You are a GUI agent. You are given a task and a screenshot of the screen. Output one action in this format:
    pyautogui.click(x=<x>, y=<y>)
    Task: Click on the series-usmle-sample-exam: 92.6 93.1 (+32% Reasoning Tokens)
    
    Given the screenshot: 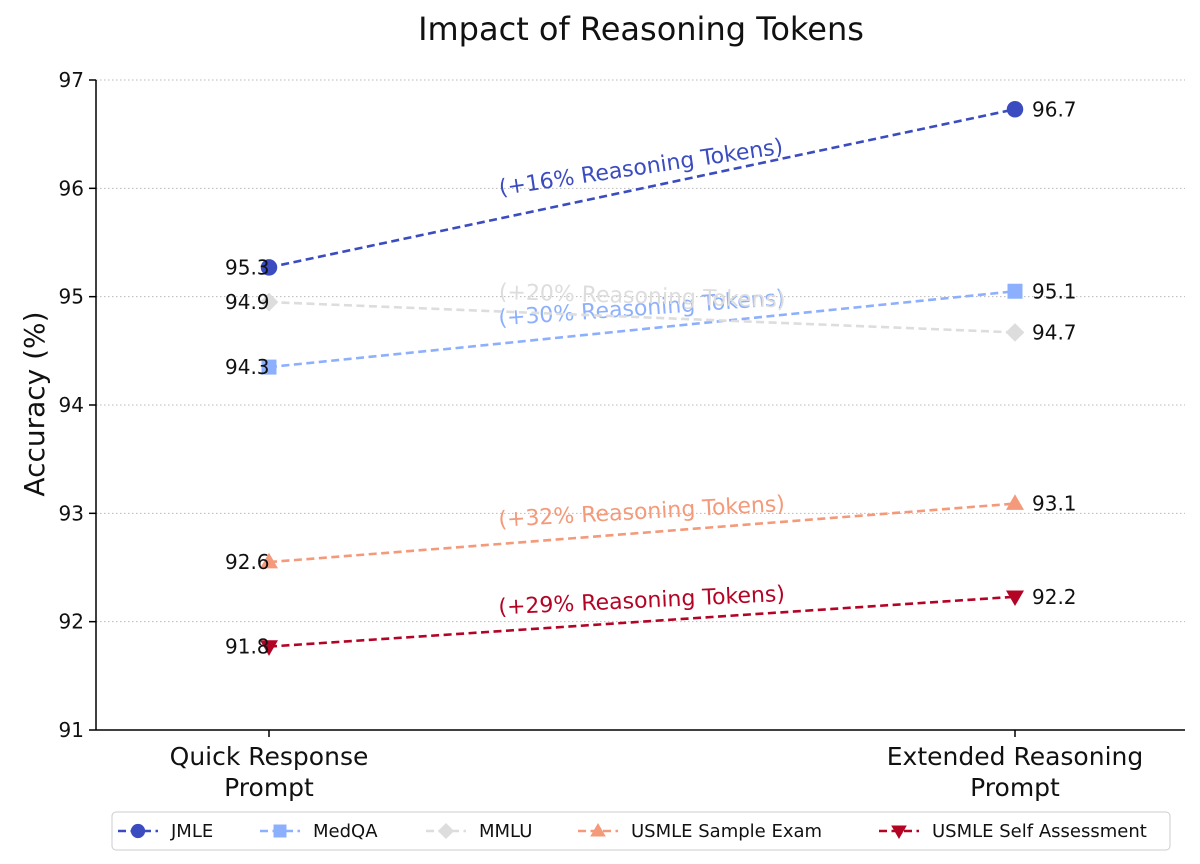 What is the action you would take?
    pyautogui.click(x=651, y=533)
    